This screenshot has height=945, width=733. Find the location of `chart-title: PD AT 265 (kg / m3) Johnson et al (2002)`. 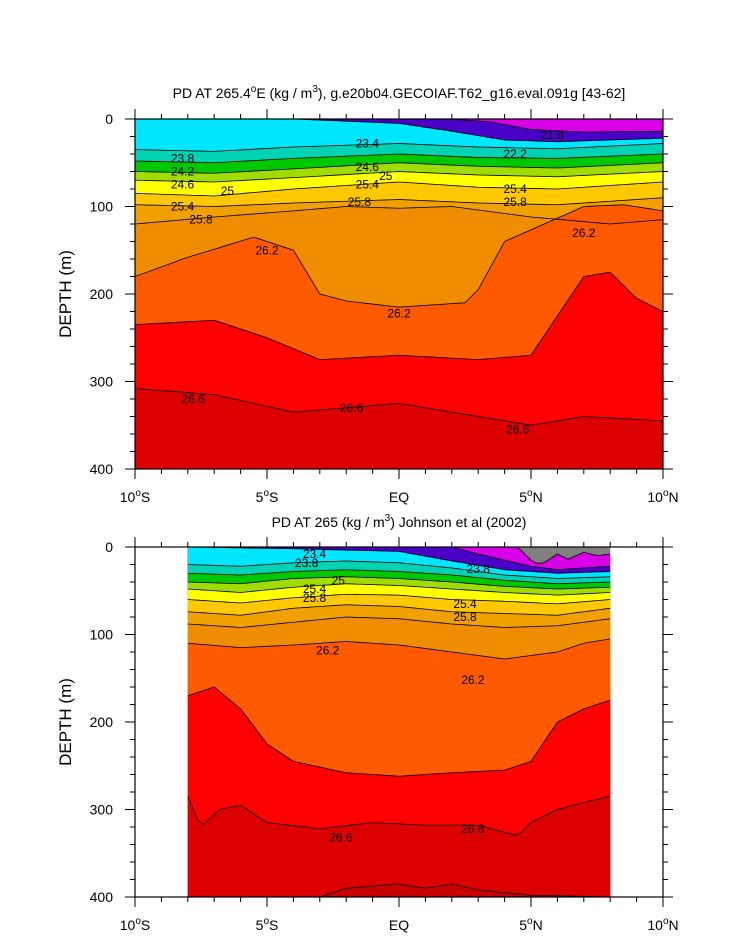

chart-title: PD AT 265 (kg / m3) Johnson et al (2002) is located at coordinates (399, 521).